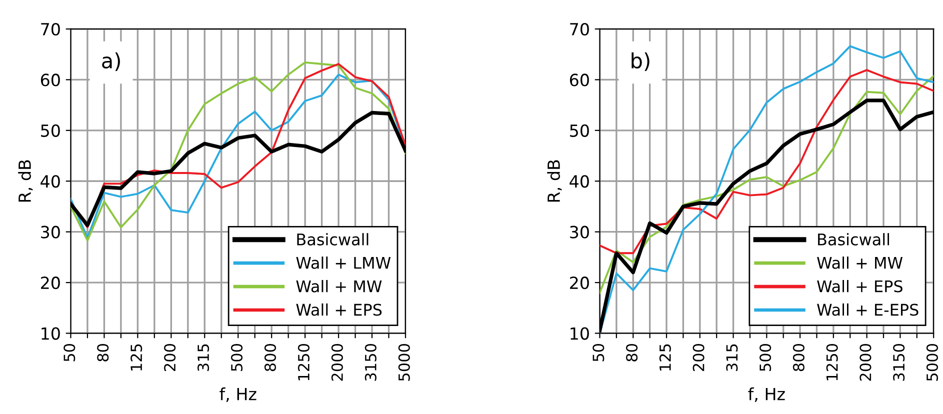  What do you see at coordinates (641, 61) in the screenshot?
I see `annotation: b)` at bounding box center [641, 61].